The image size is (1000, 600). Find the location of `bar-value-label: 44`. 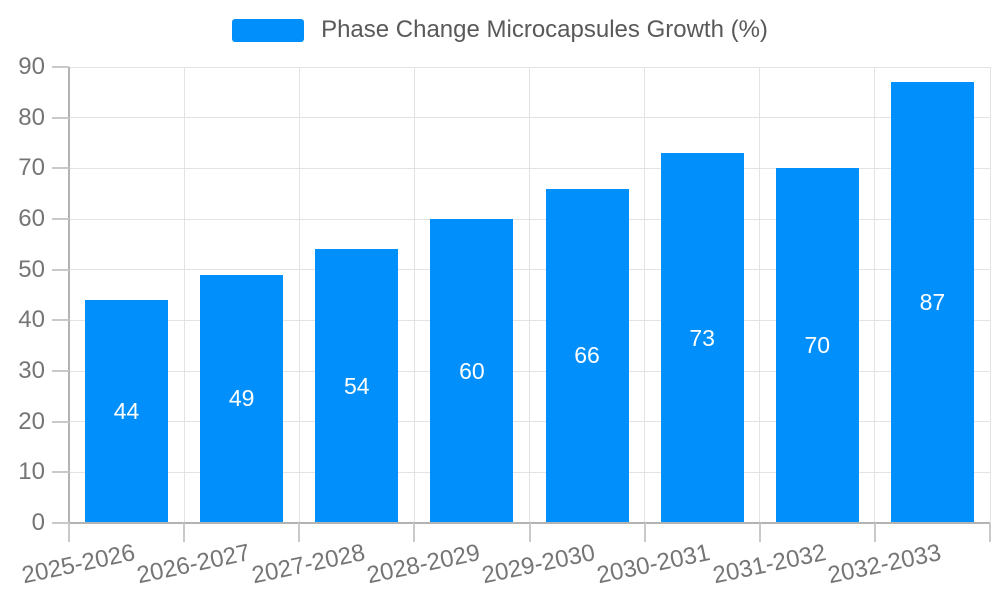

bar-value-label: 44 is located at coordinates (126, 411).